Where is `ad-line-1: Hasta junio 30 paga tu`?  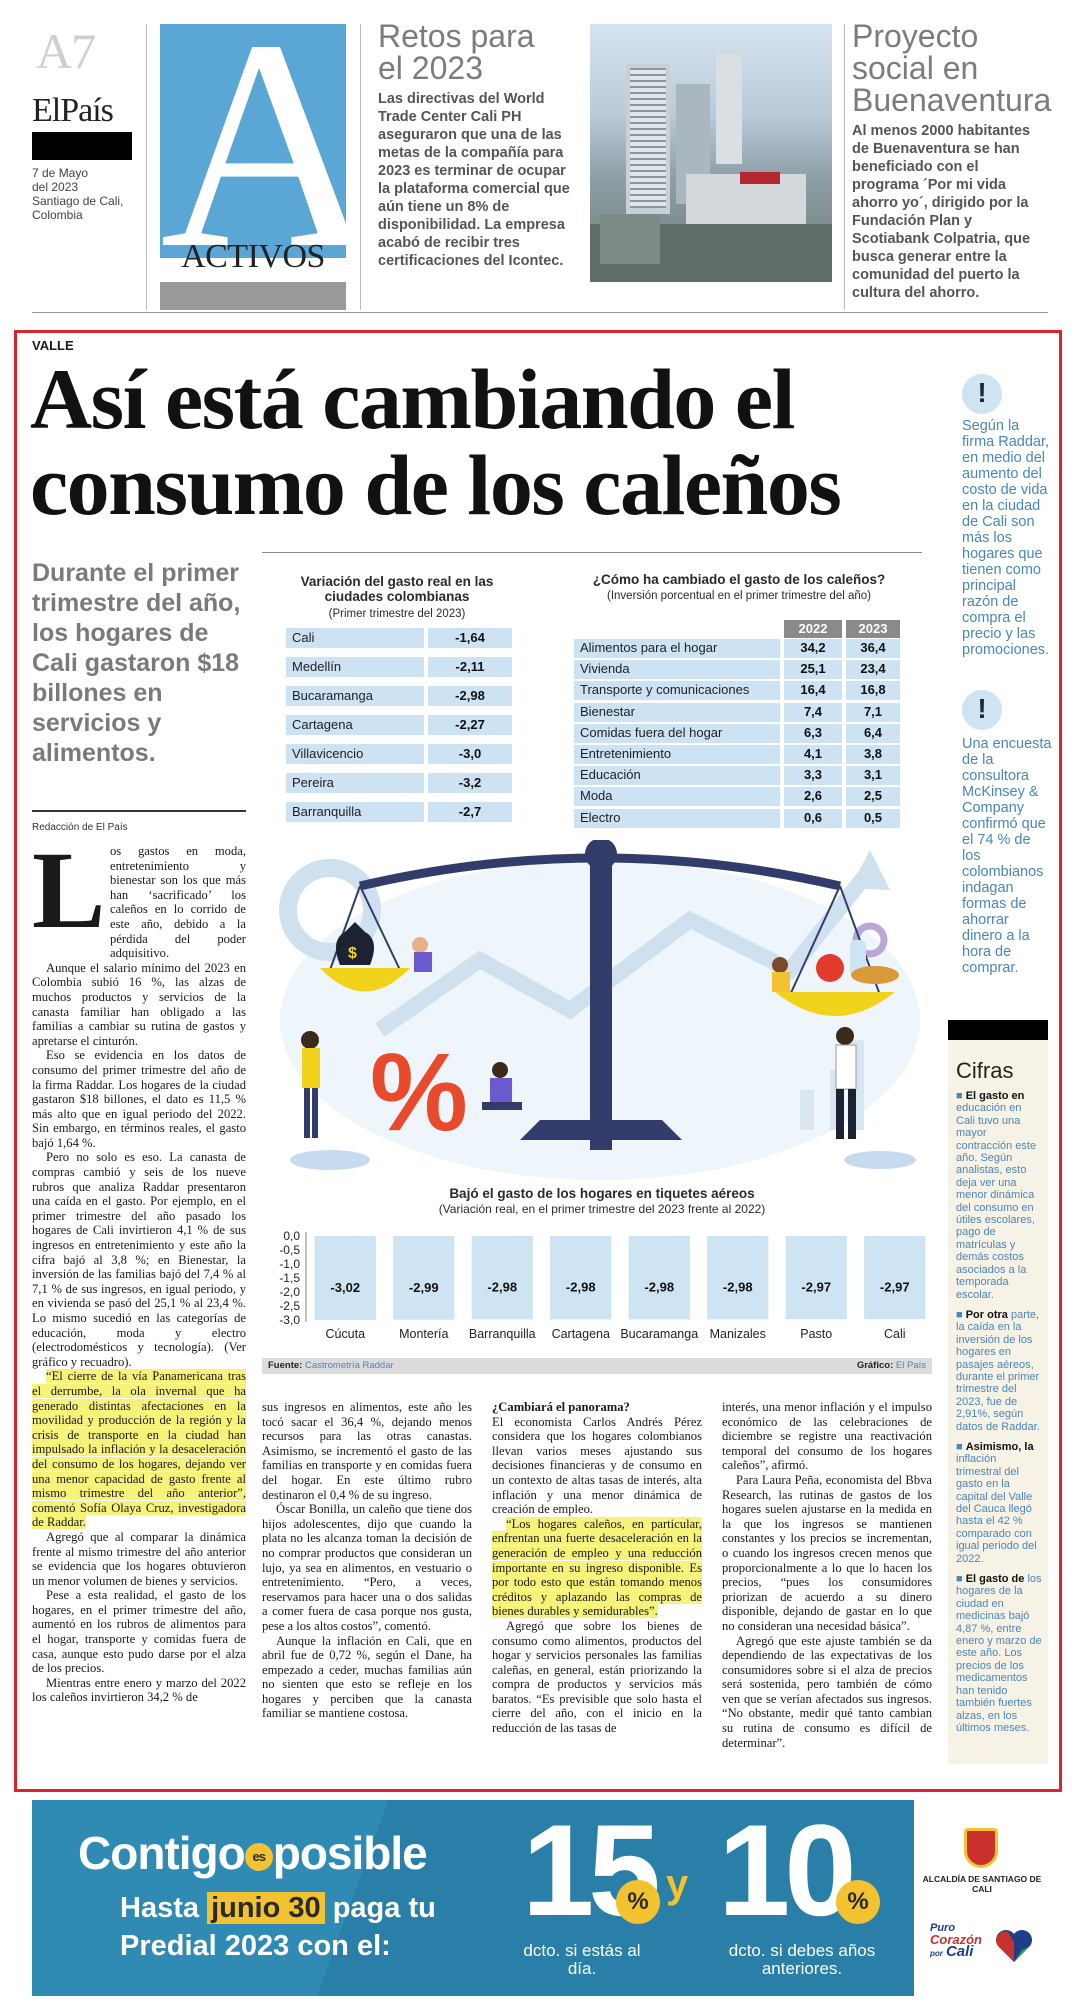 ad-line-1: Hasta junio 30 paga tu is located at coordinates (278, 1908).